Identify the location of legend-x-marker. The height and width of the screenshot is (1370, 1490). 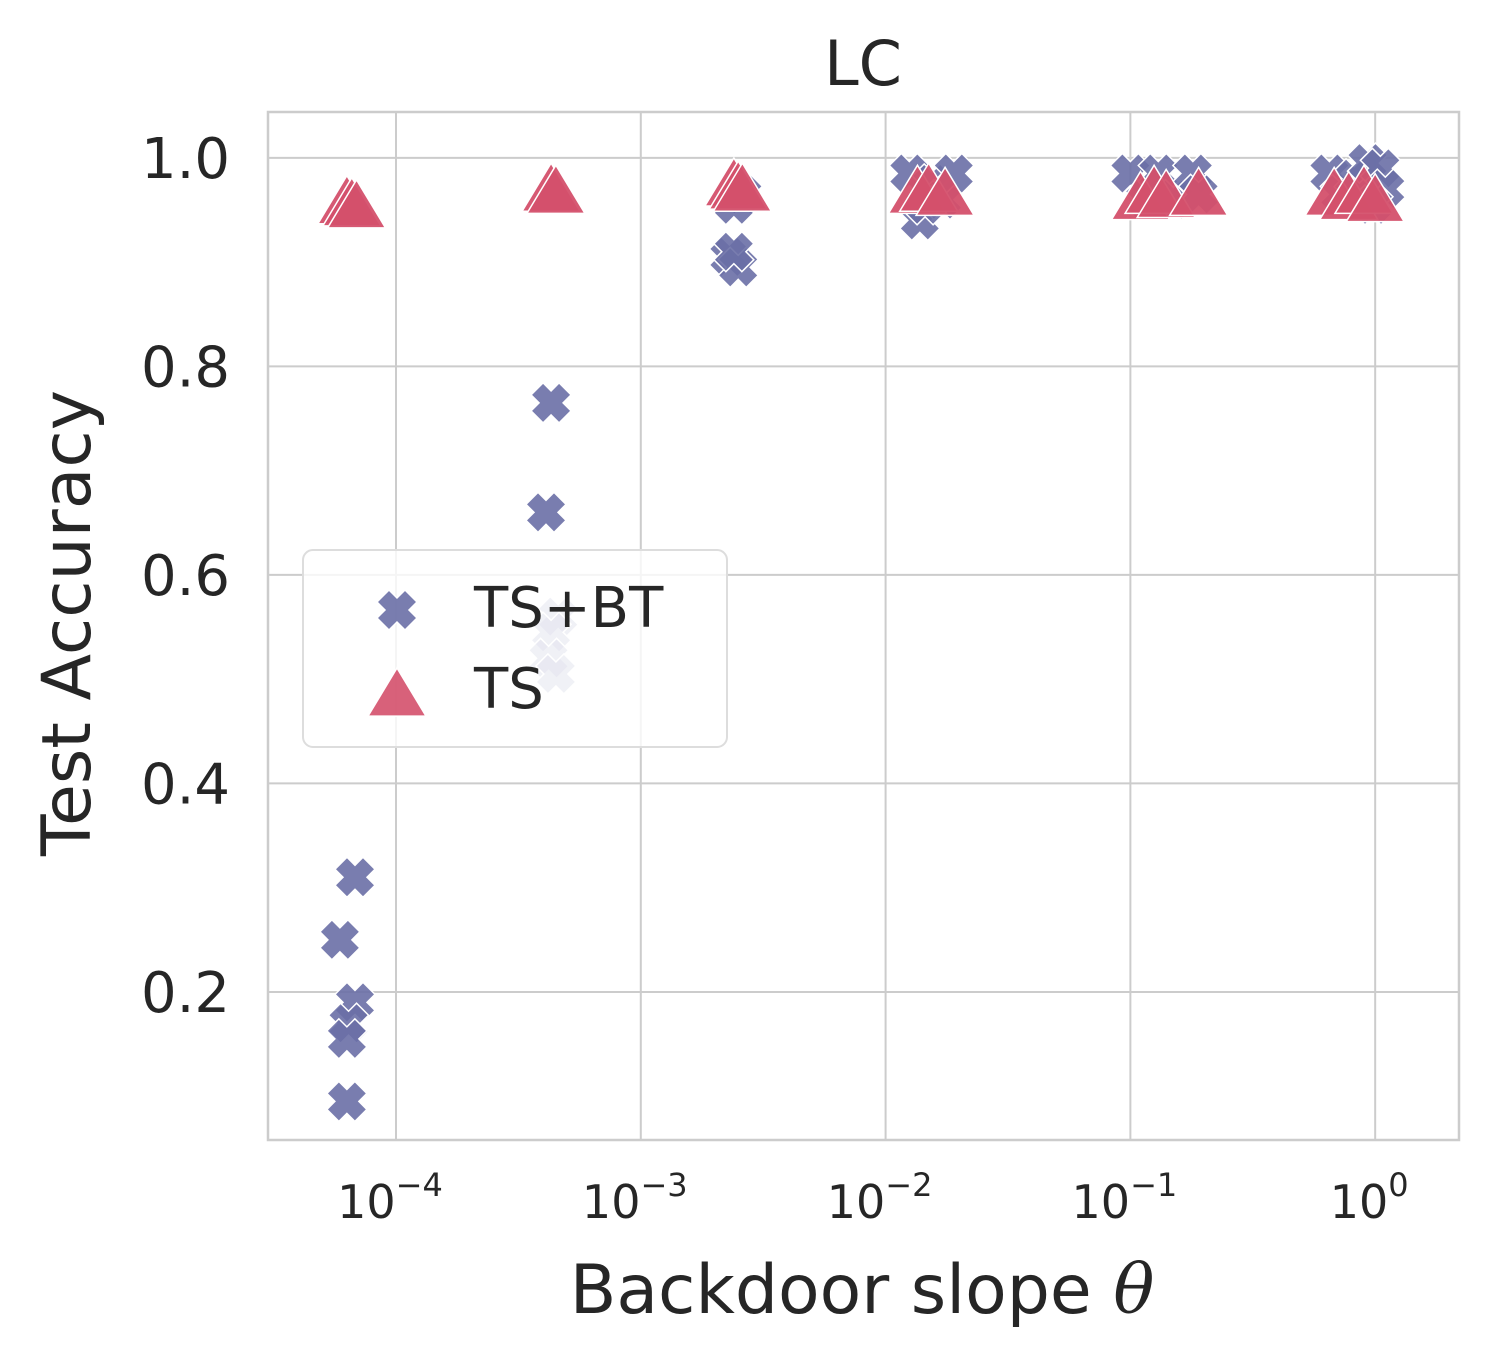
(397, 610).